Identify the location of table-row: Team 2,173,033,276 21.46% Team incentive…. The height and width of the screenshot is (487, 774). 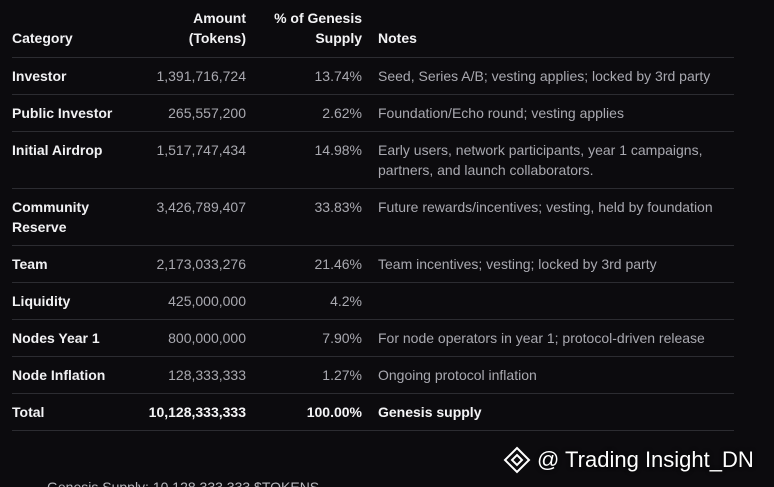
(373, 264).